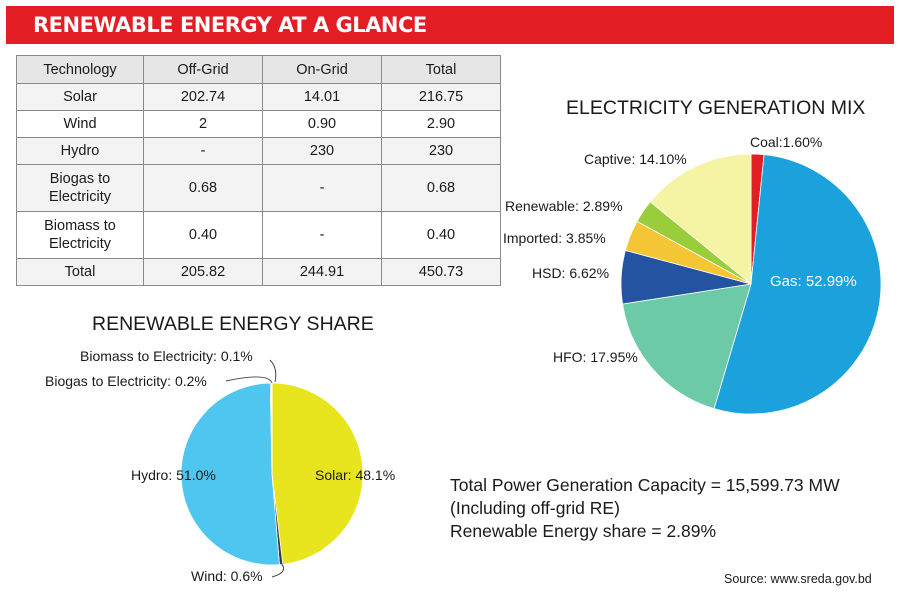 This screenshot has width=900, height=599. What do you see at coordinates (450, 25) in the screenshot?
I see `title-banner: RENEWABLE ENERGY AT A GLANCE` at bounding box center [450, 25].